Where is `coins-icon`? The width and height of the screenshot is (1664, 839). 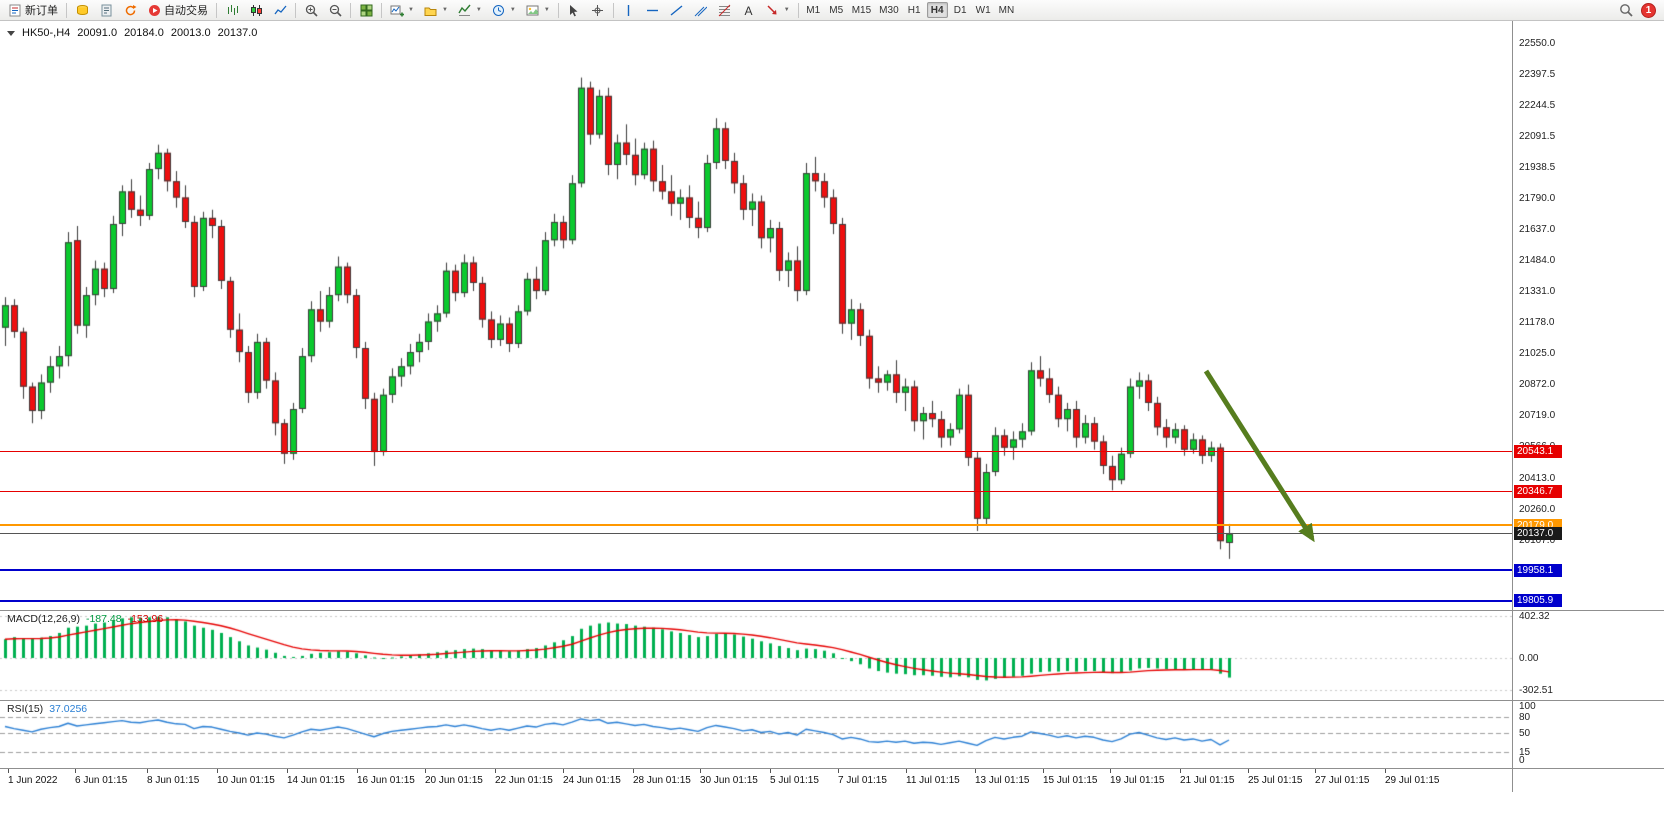 coins-icon is located at coordinates (82, 10).